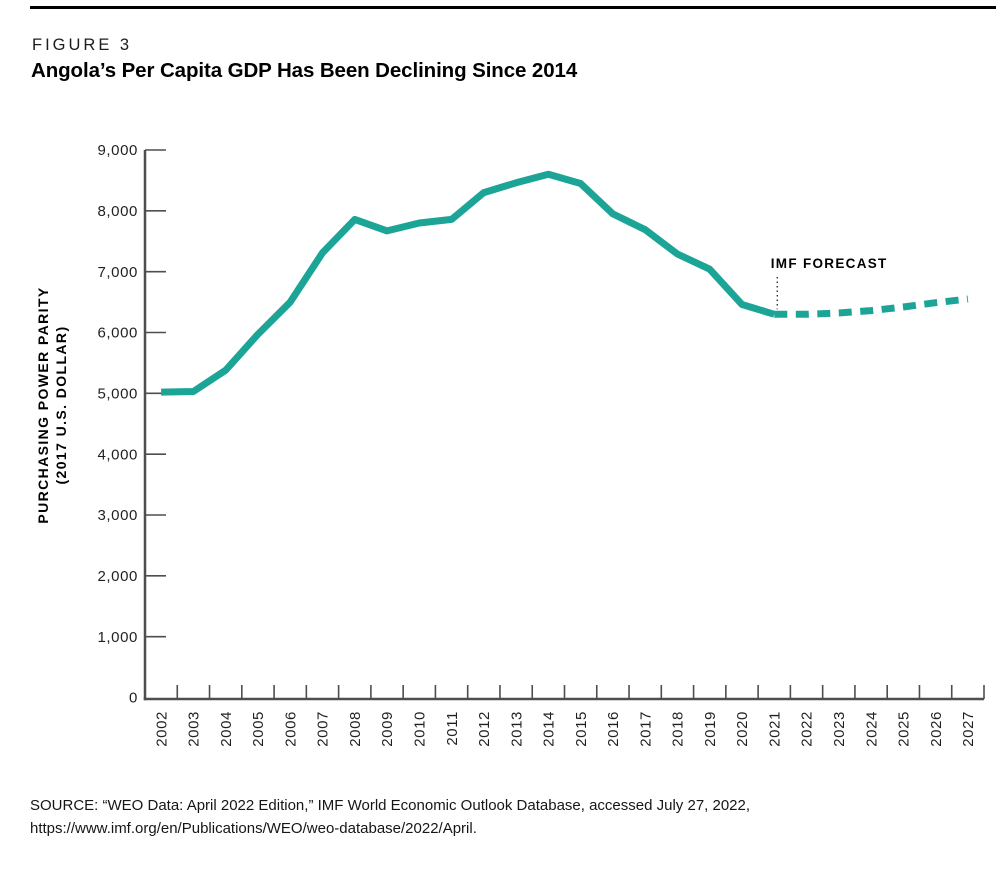 The height and width of the screenshot is (895, 1000). I want to click on x-year-label: 2007, so click(323, 729).